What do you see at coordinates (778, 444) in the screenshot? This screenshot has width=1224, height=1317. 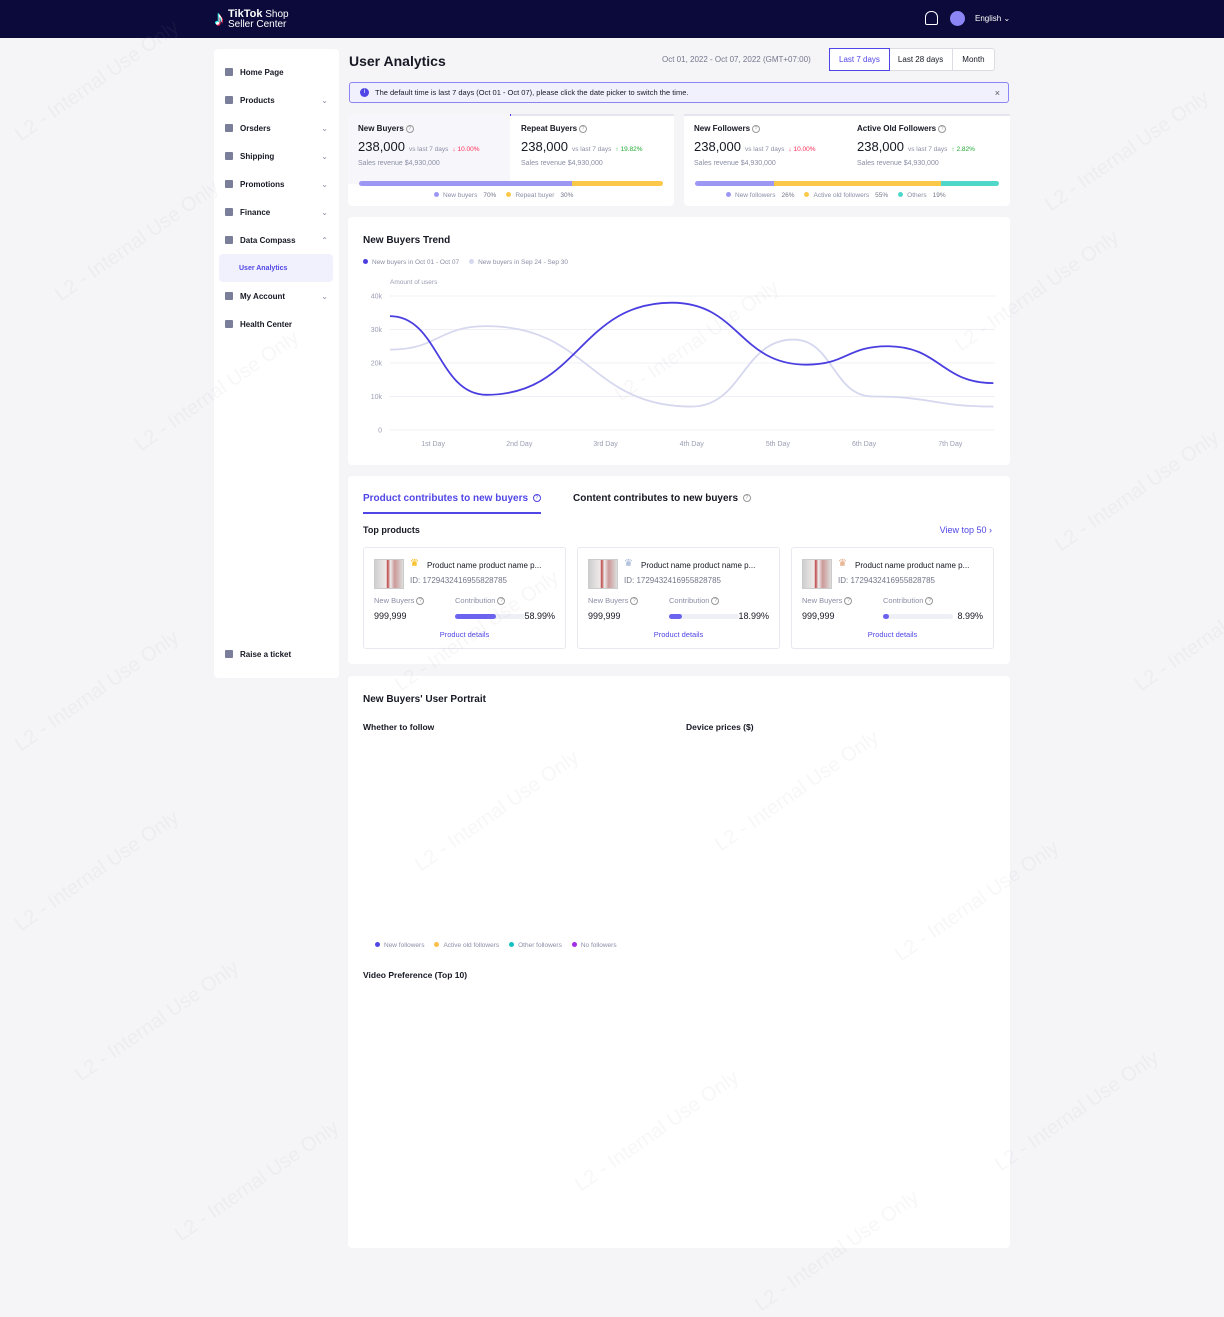 I see `x-tick-label: 5th Day` at bounding box center [778, 444].